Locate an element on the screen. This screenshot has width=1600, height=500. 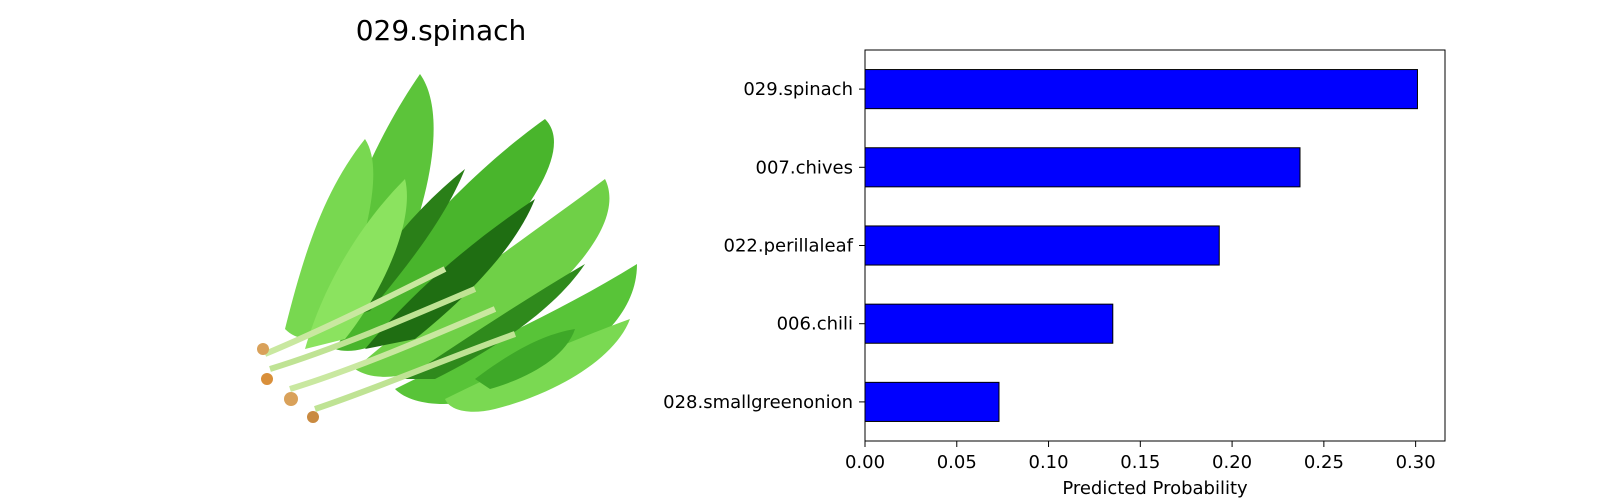
image-title: 029.spinach is located at coordinates (441, 30).